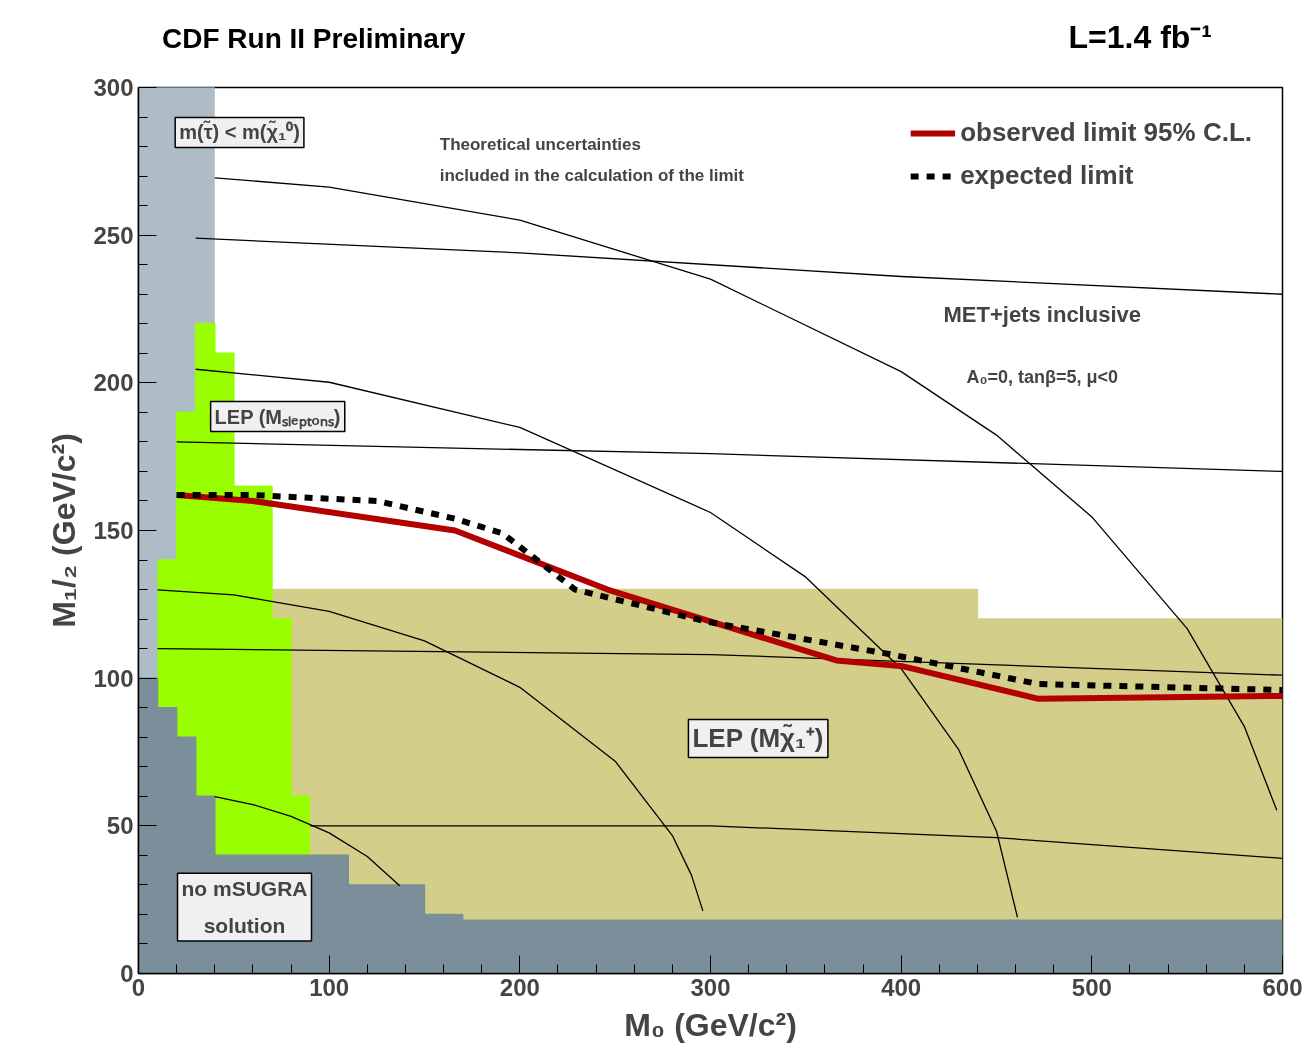  Describe the element at coordinates (277, 417) in the screenshot. I see `annotation: LEP (Mₛₗₑₚₜₒₙₛ)` at that location.